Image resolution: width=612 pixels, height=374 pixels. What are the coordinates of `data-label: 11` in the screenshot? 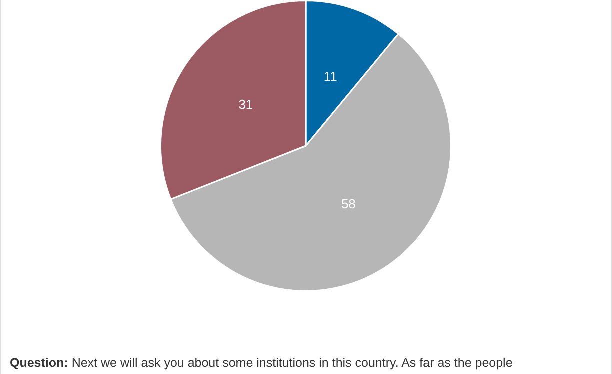 It's located at (331, 76).